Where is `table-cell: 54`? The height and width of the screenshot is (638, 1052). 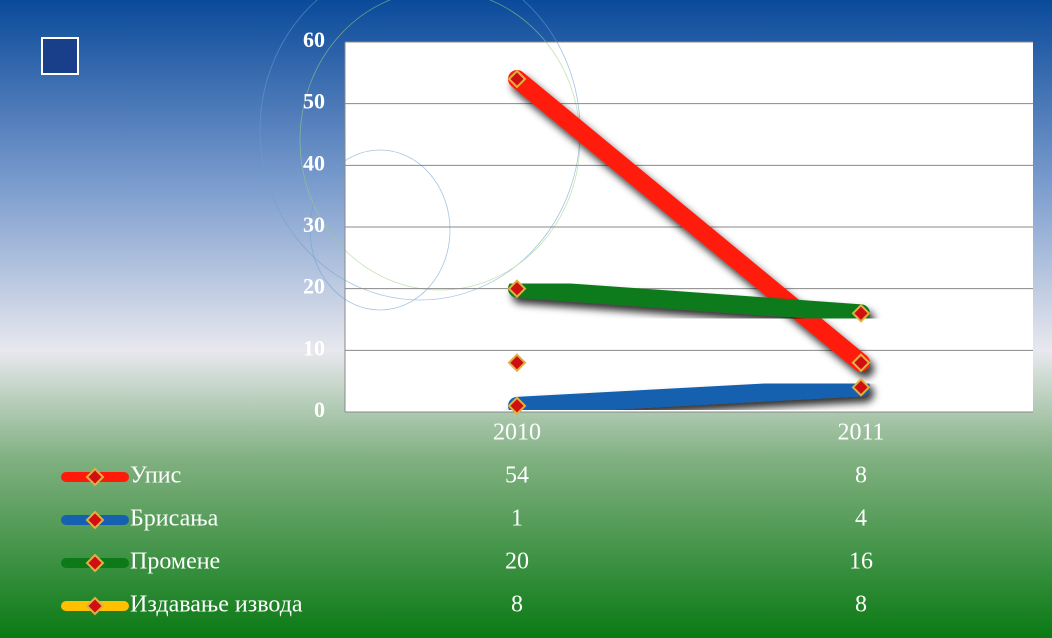
table-cell: 54 is located at coordinates (517, 476).